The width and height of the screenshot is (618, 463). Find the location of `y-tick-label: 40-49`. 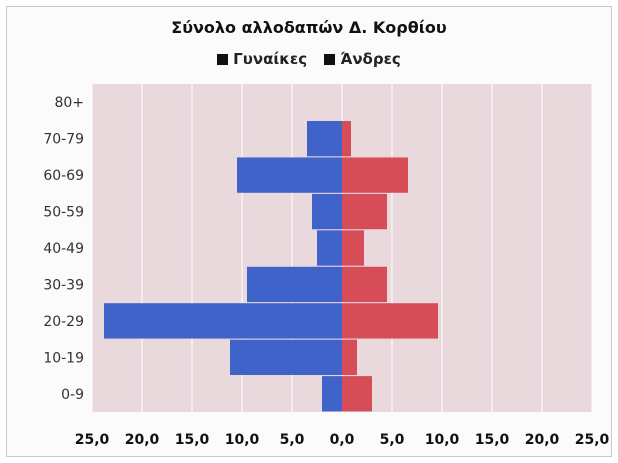

y-tick-label: 40-49 is located at coordinates (63, 249).